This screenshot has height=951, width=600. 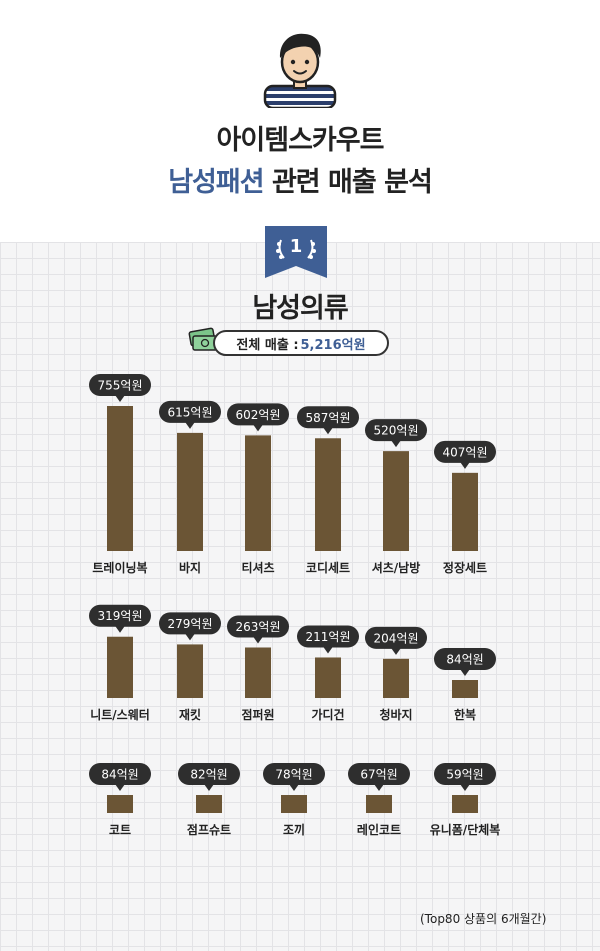 I want to click on value-label: 755억원, so click(x=120, y=386).